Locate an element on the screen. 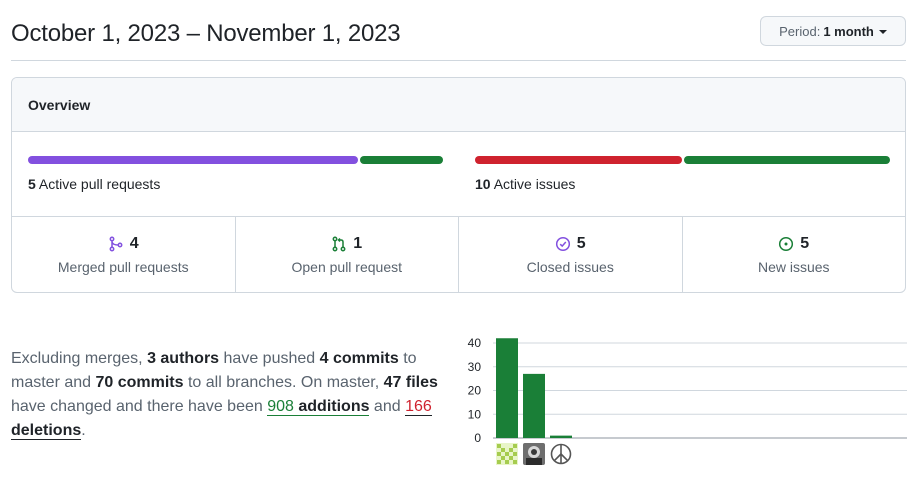 Image resolution: width=922 pixels, height=483 pixels. summary-text: and is located at coordinates (387, 406).